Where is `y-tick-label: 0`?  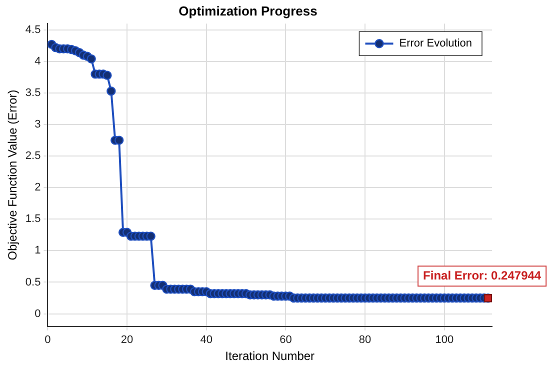 y-tick-label: 0 is located at coordinates (37, 314).